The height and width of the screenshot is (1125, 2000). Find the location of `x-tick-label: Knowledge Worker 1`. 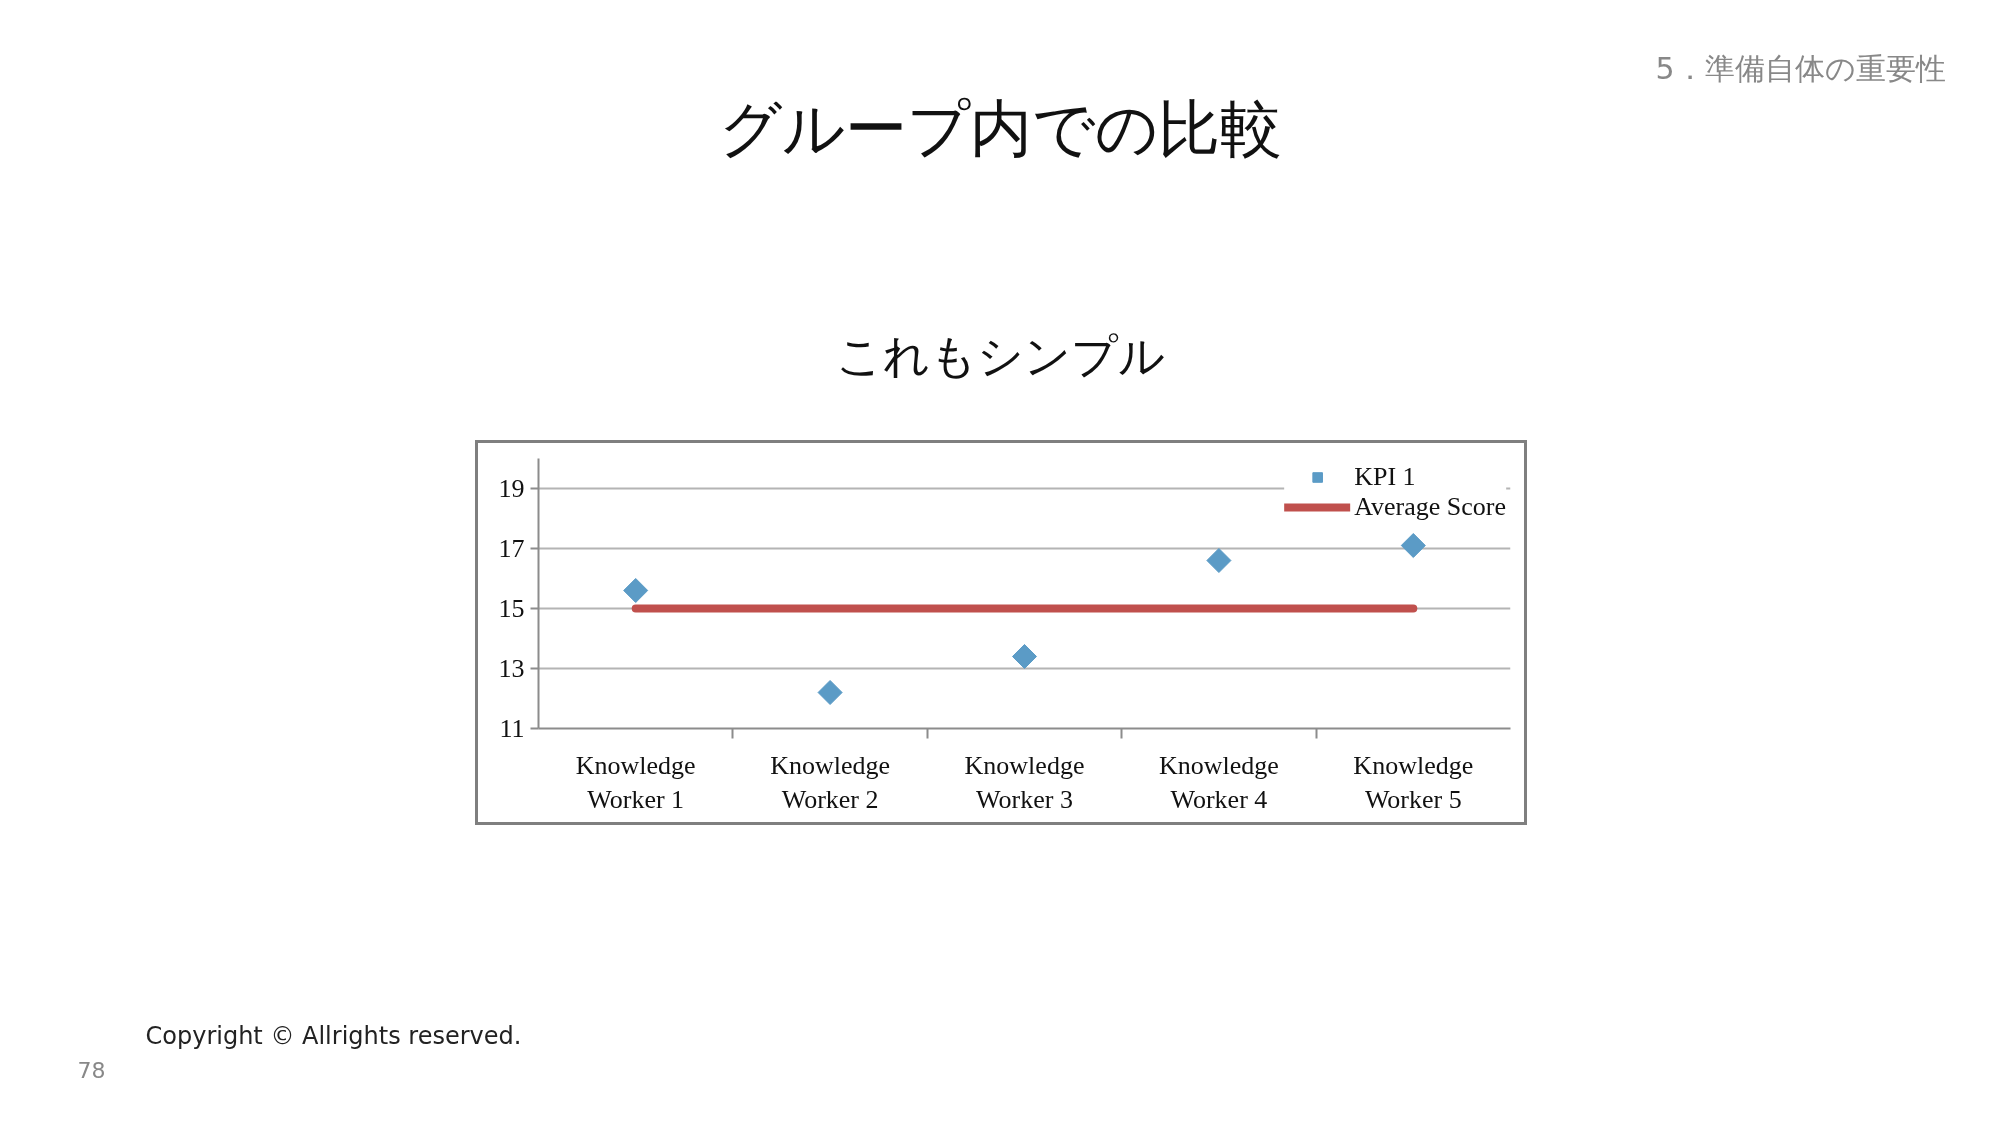

x-tick-label: Knowledge Worker 1 is located at coordinates (635, 782).